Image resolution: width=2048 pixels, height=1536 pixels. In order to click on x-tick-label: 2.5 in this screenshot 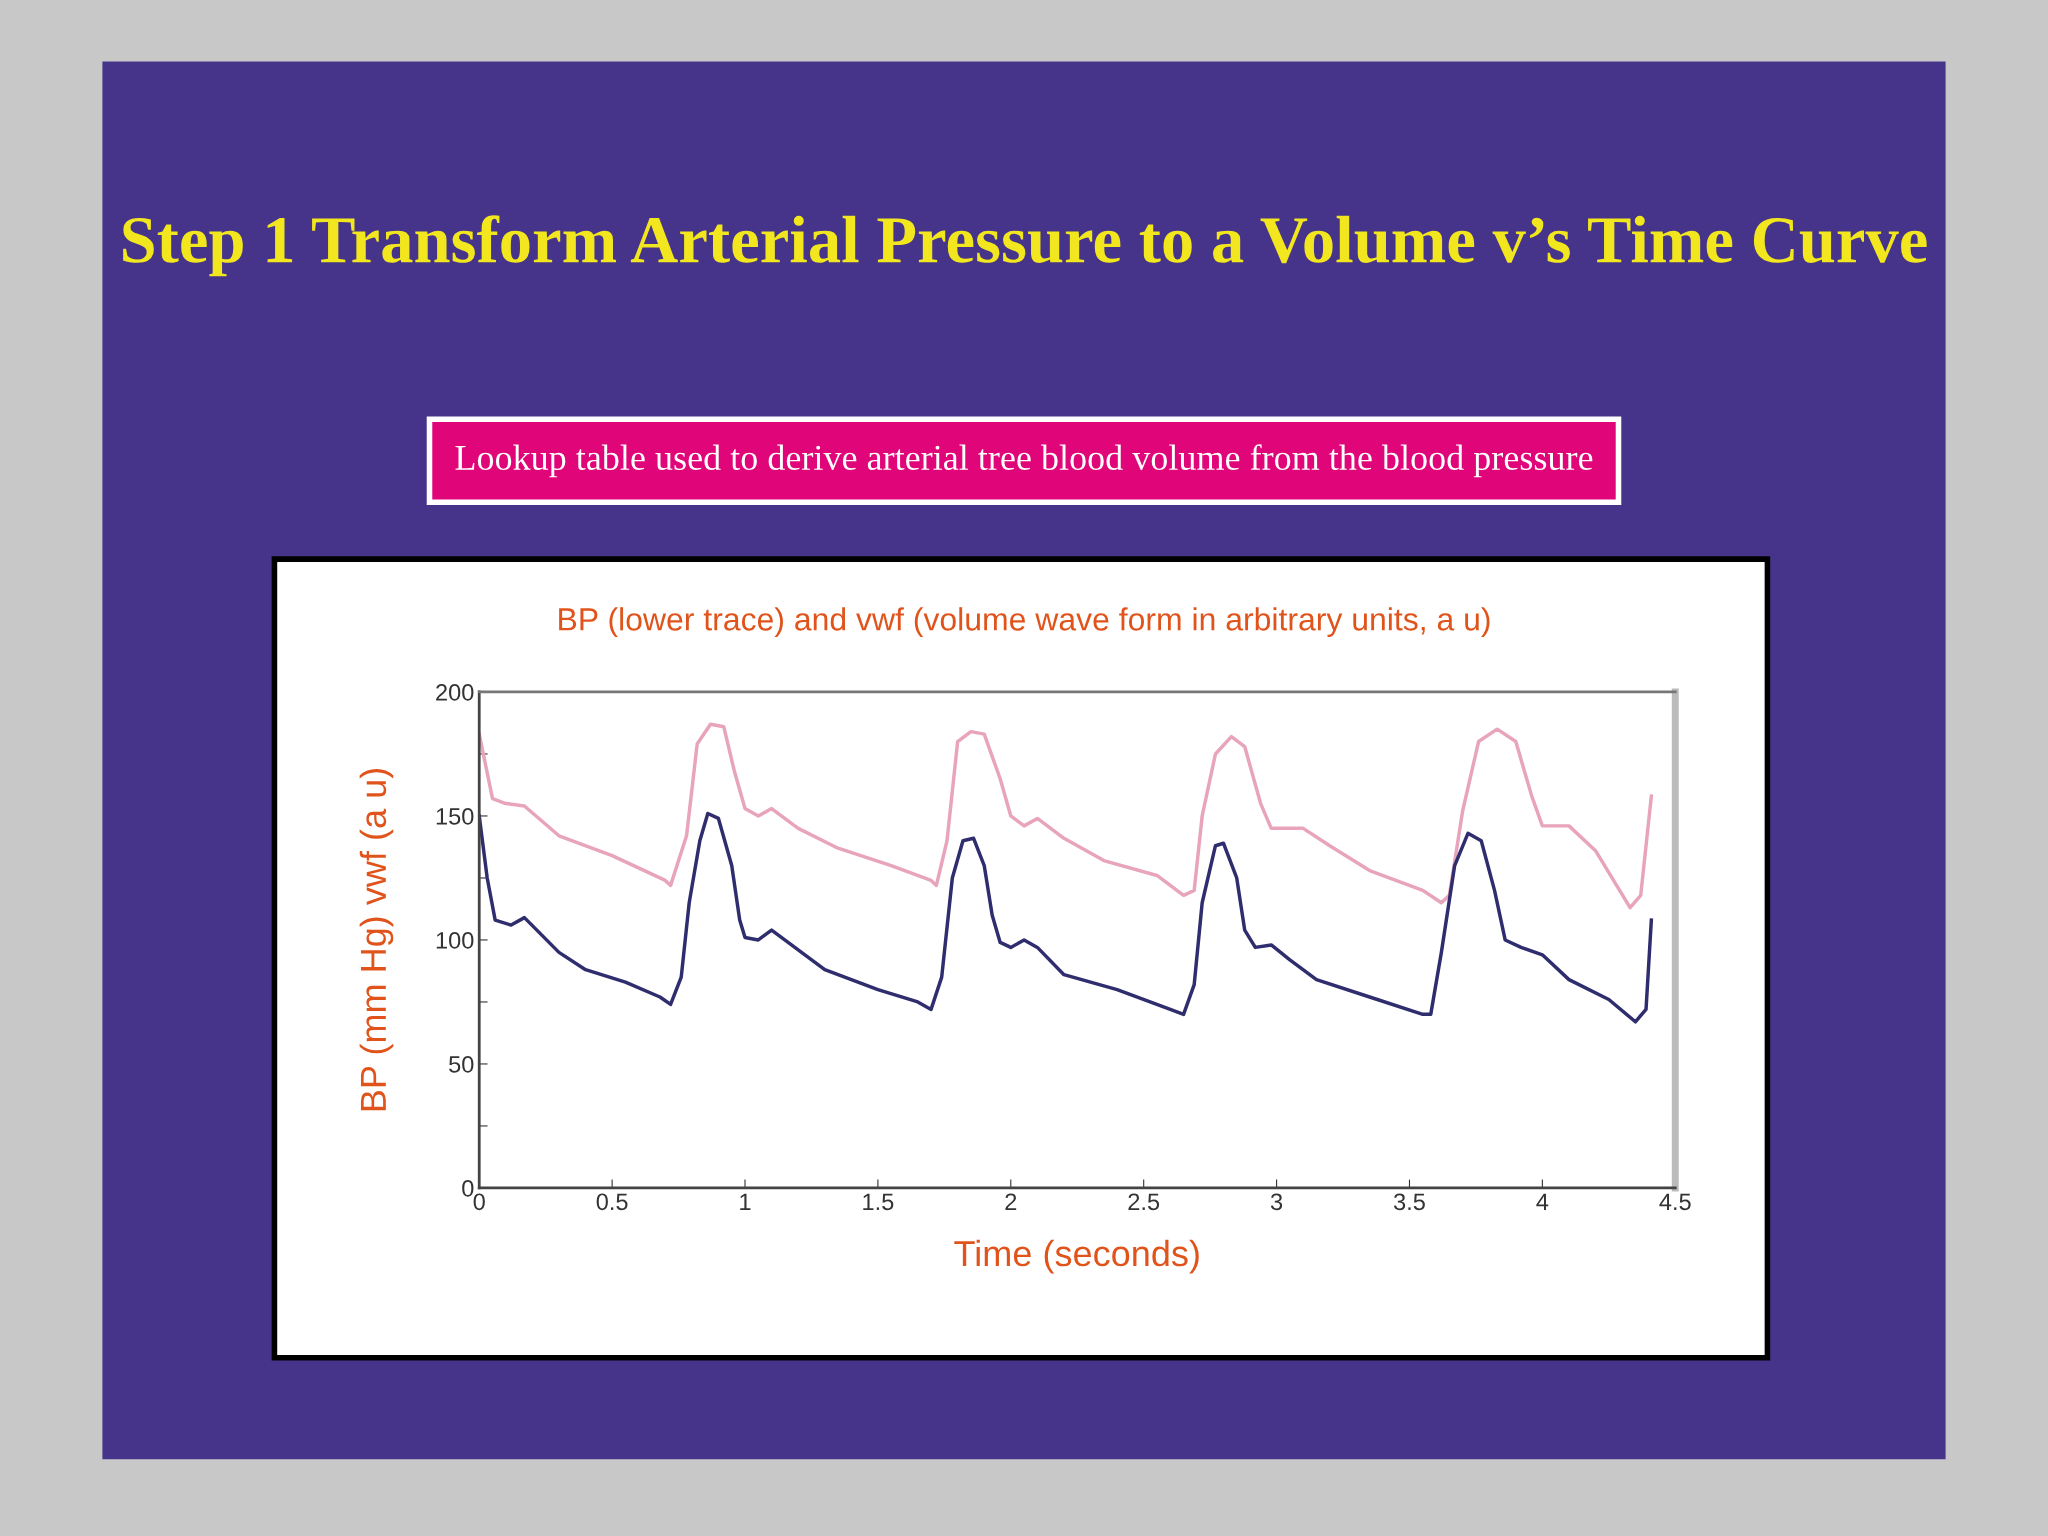, I will do `click(1144, 1202)`.